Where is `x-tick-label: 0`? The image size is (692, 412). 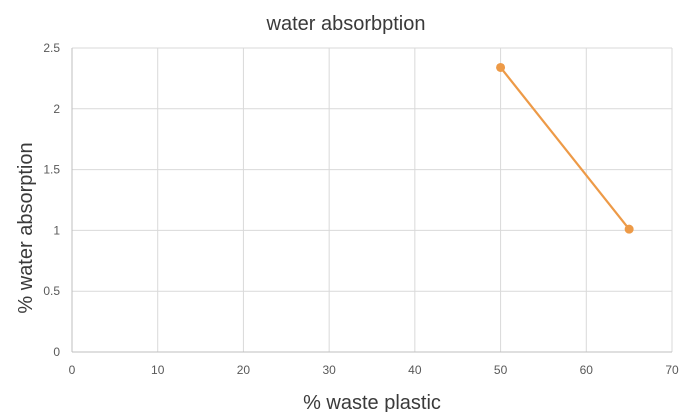 x-tick-label: 0 is located at coordinates (72, 370).